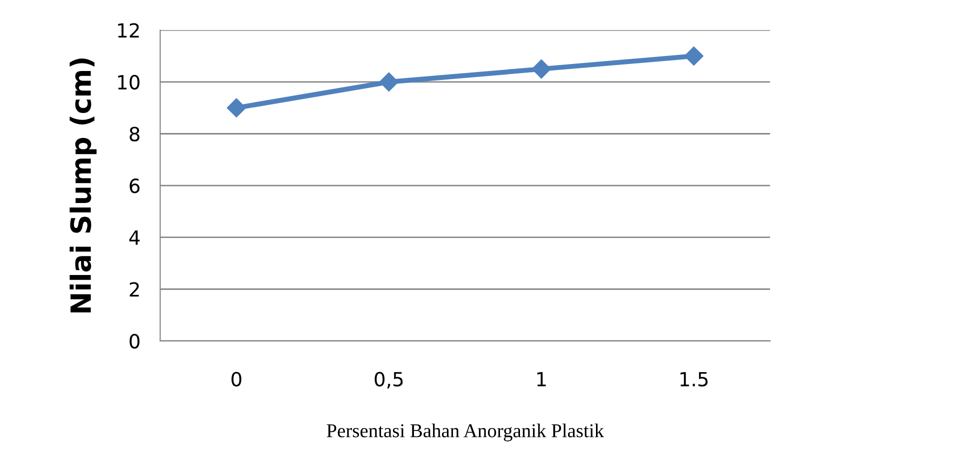  I want to click on y-tick-label: 4, so click(134, 237).